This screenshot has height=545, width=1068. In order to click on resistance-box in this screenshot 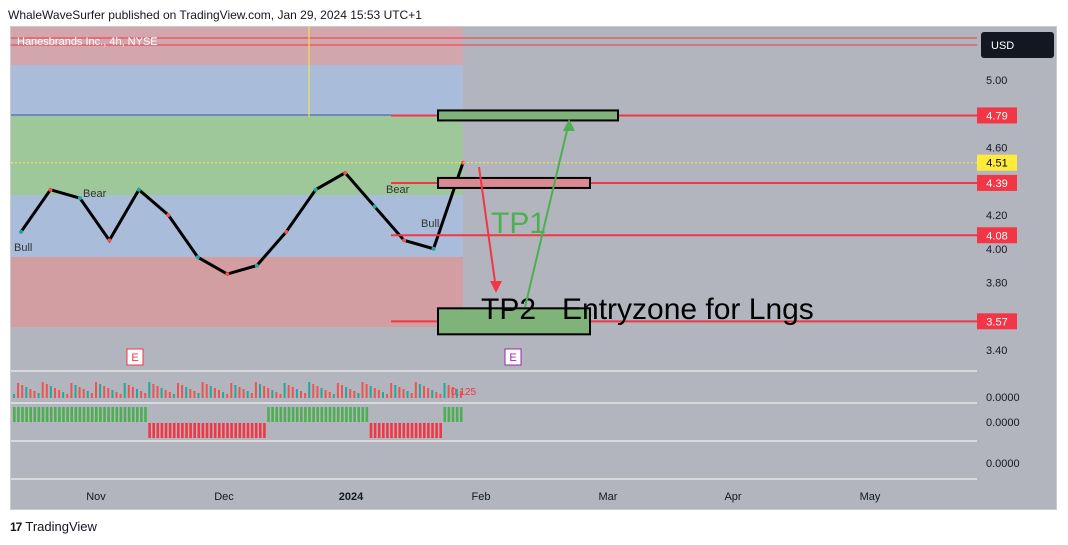, I will do `click(514, 182)`.